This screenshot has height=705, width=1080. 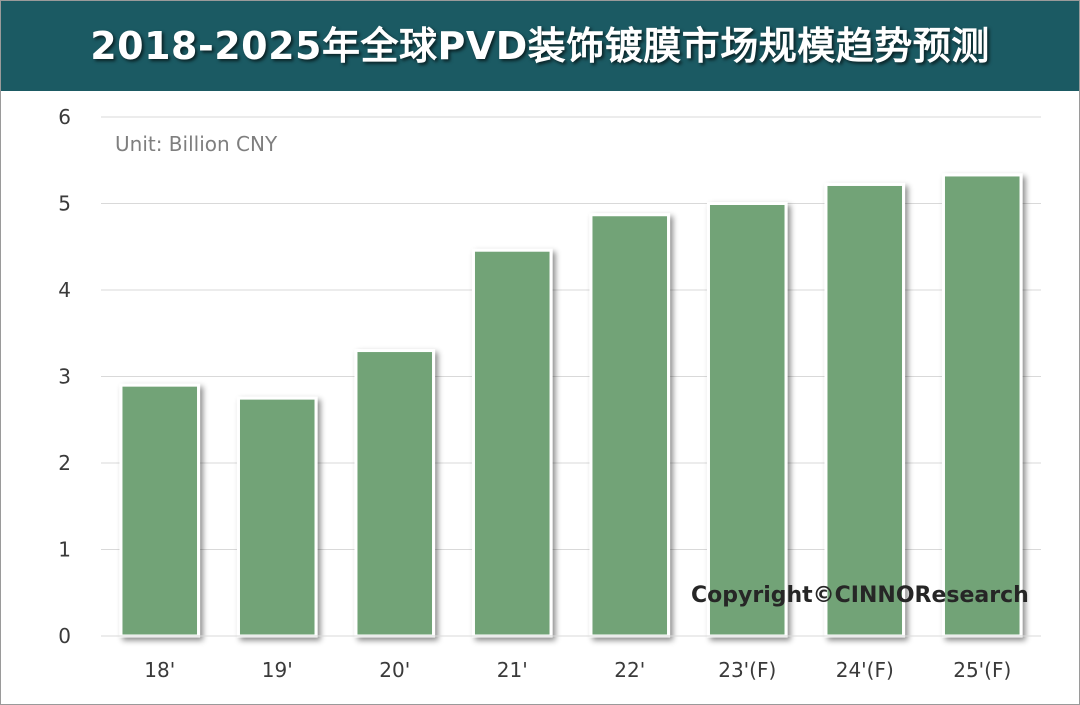 I want to click on y-tick-label: 5, so click(x=64, y=204).